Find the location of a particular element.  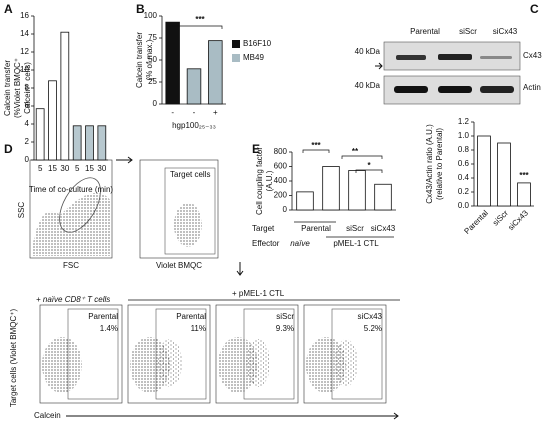

axis-label: Calcein is located at coordinates (47, 415).